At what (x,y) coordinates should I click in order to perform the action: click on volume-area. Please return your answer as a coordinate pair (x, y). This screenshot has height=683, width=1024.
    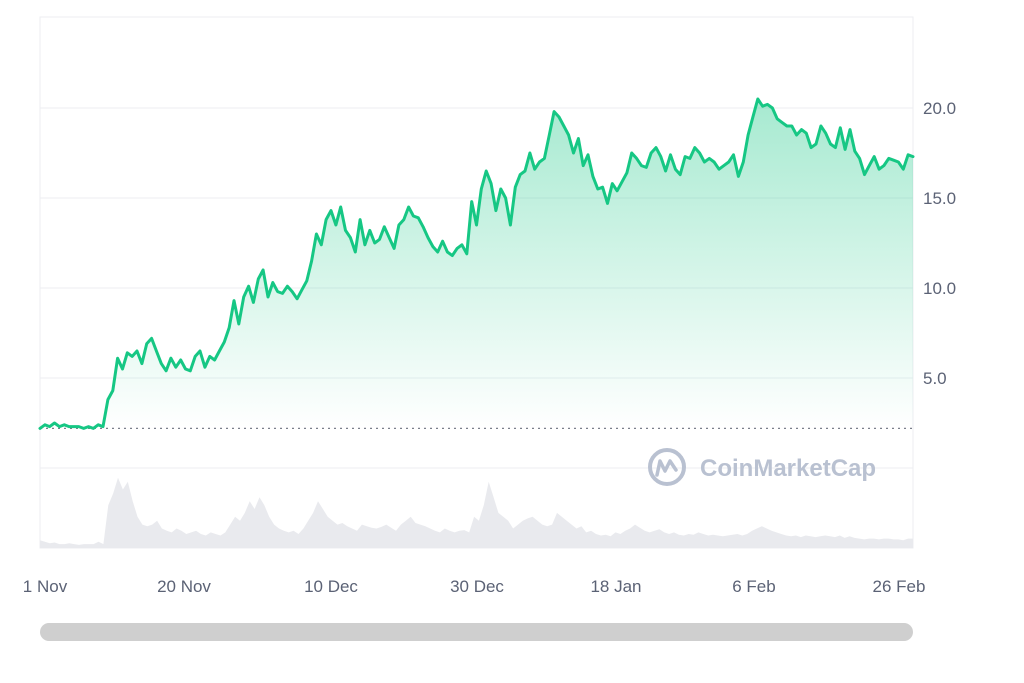
    Looking at the image, I should click on (476, 512).